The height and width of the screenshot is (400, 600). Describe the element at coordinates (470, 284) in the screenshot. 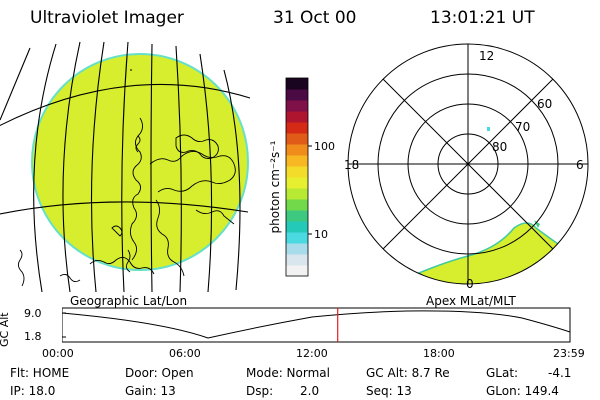

I see `mlt-label-bottom: 0` at that location.